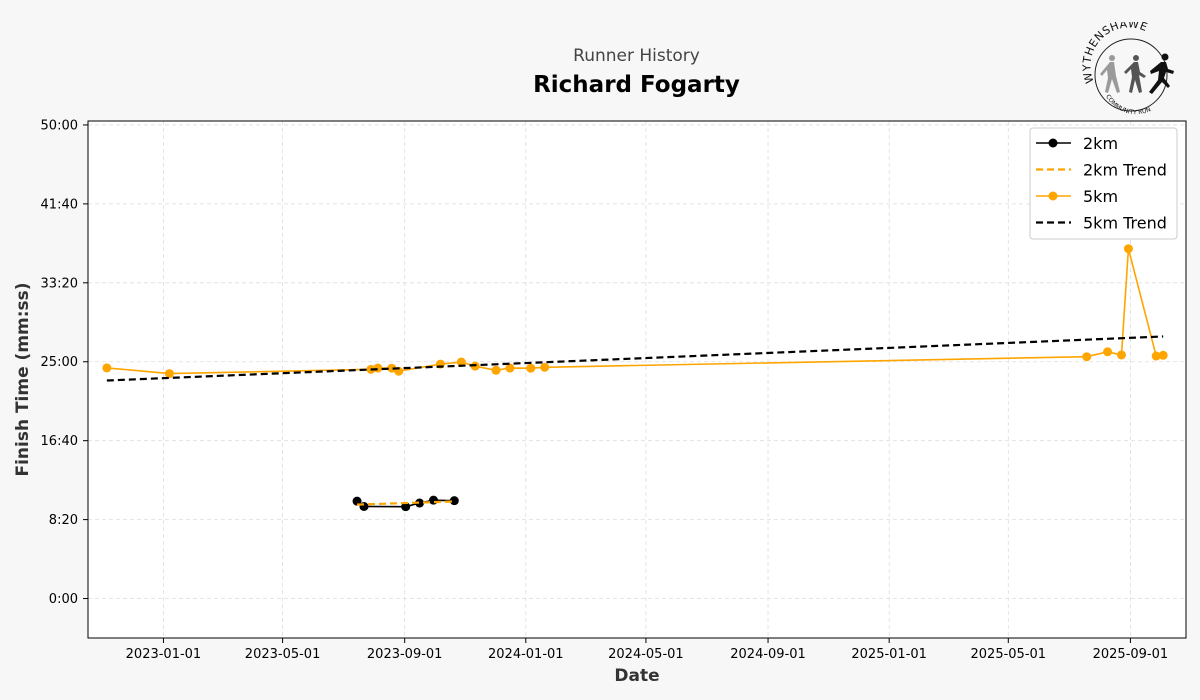 This screenshot has width=1200, height=700. What do you see at coordinates (768, 654) in the screenshot?
I see `x-tick-label: 2024-09-01` at bounding box center [768, 654].